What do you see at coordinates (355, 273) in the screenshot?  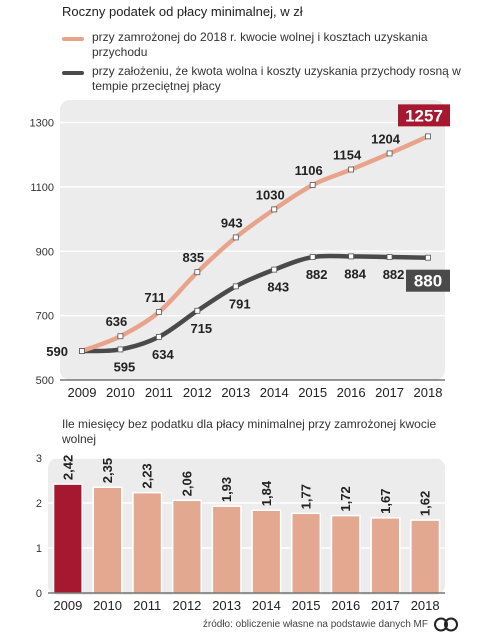 I see `data-label-indexed: 884` at bounding box center [355, 273].